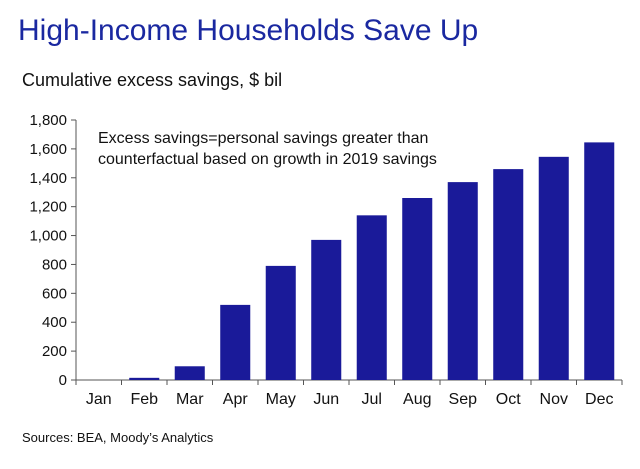 This screenshot has width=640, height=469. Describe the element at coordinates (281, 399) in the screenshot. I see `x-tick-label: May` at that location.